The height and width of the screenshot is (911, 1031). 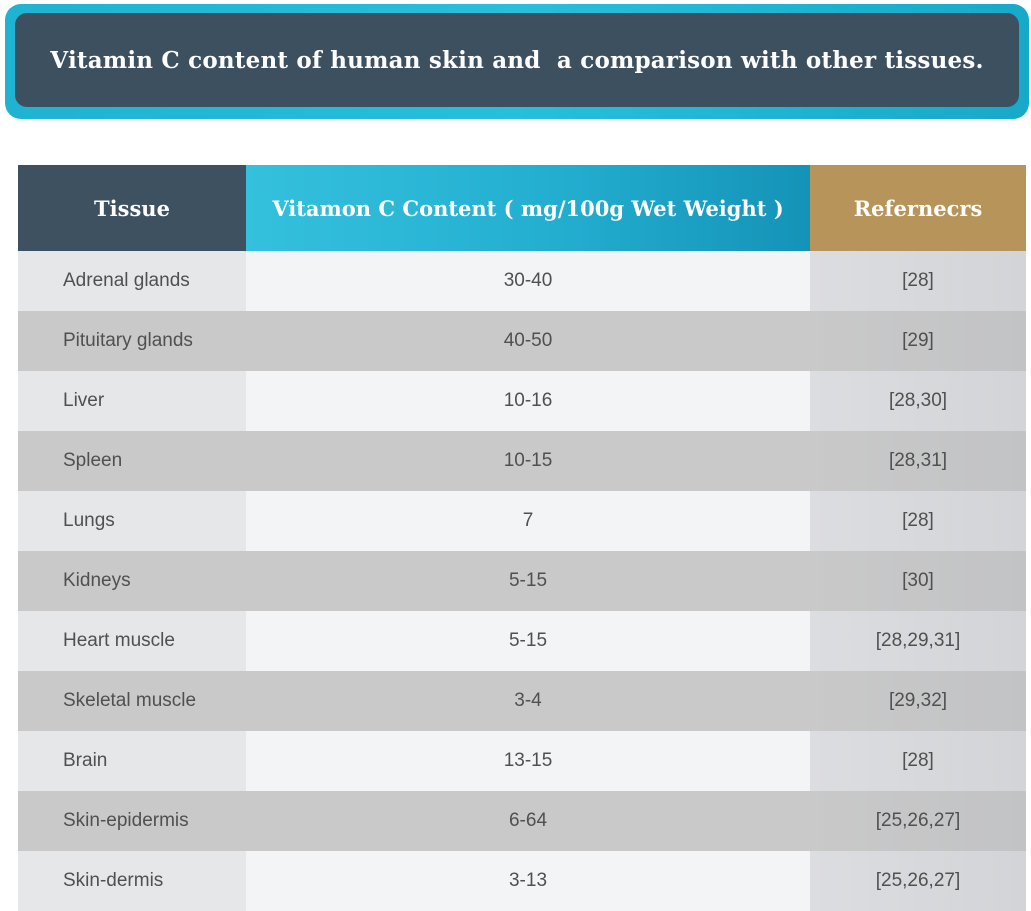 What do you see at coordinates (132, 461) in the screenshot?
I see `tissue-cell: Spleen` at bounding box center [132, 461].